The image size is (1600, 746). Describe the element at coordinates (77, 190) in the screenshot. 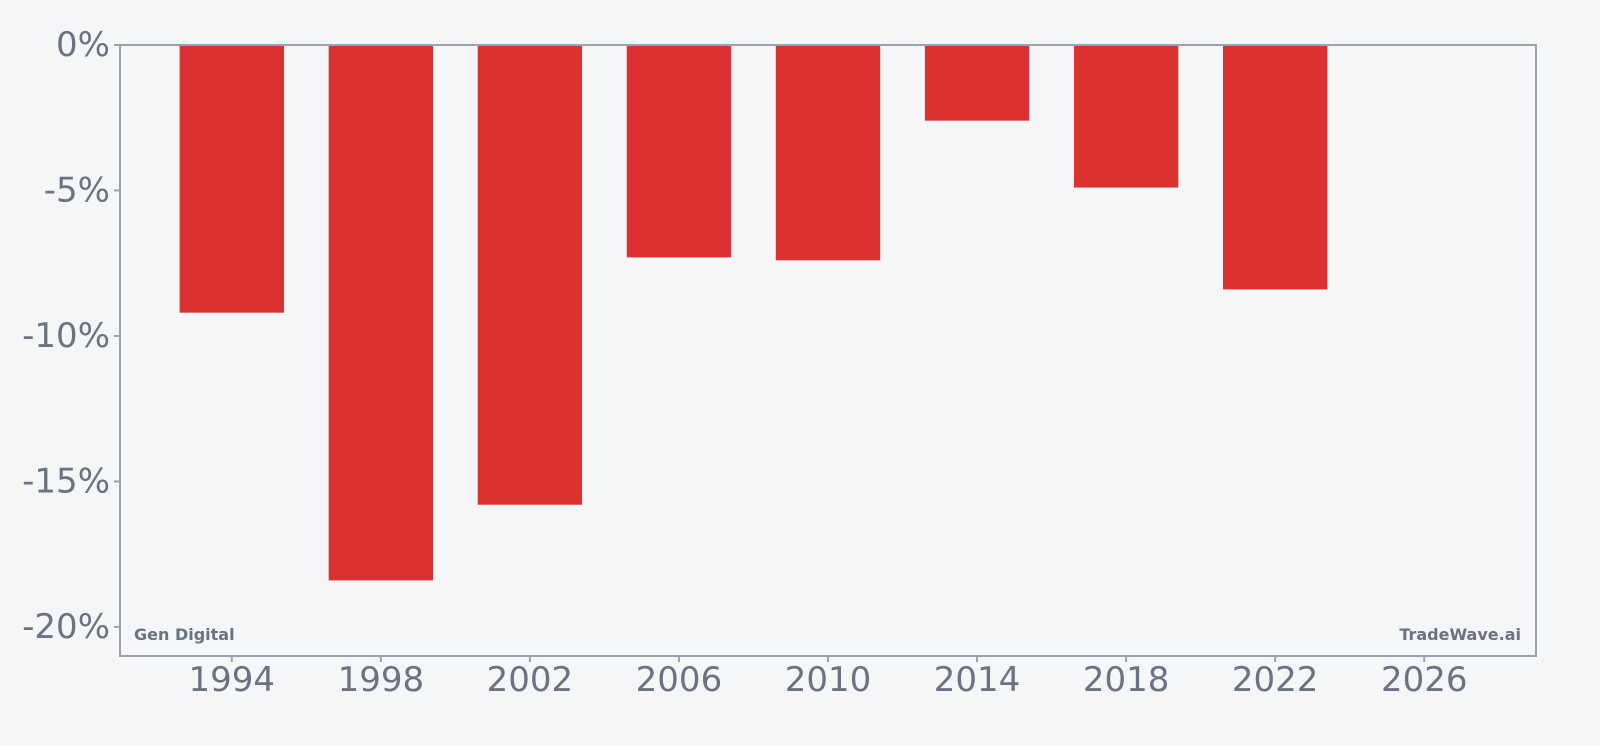

I see `y-tick-label: -5%` at that location.